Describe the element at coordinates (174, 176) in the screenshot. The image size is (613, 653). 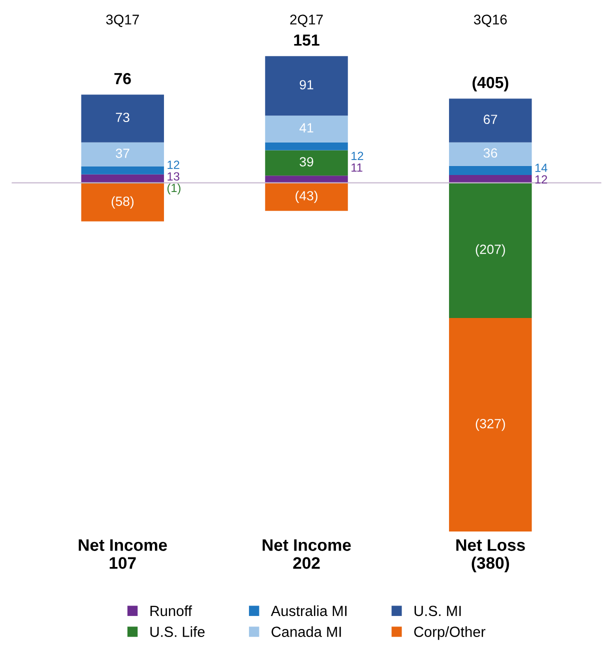
I see `data-label: 13` at that location.